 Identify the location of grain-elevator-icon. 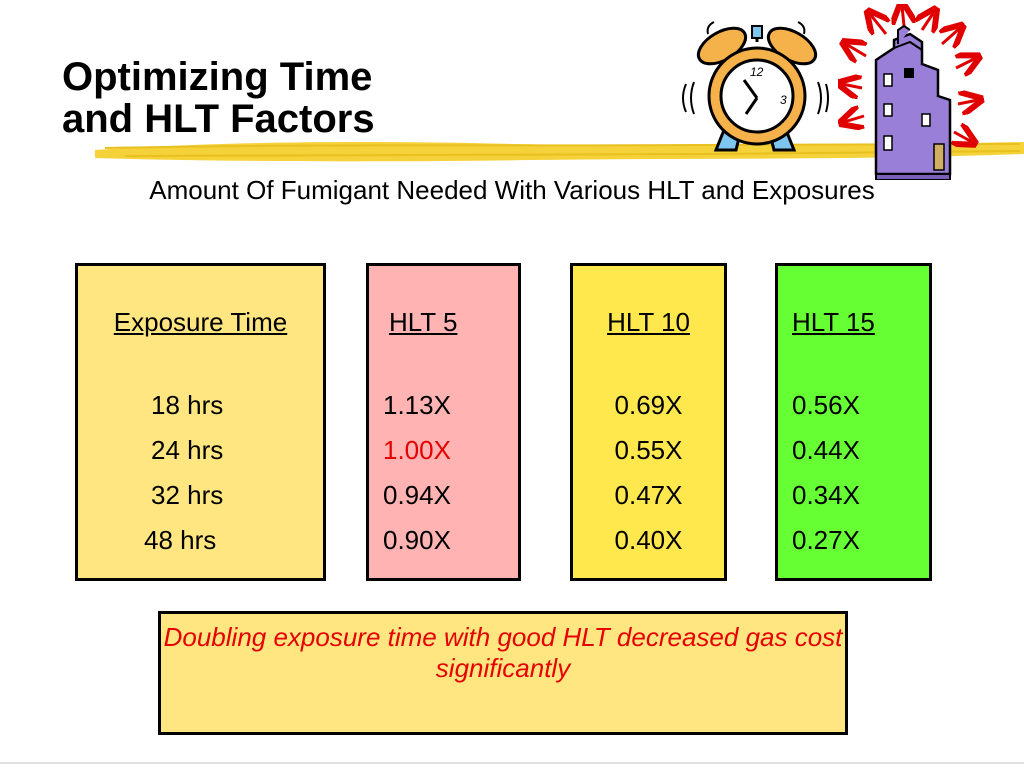
(931, 92).